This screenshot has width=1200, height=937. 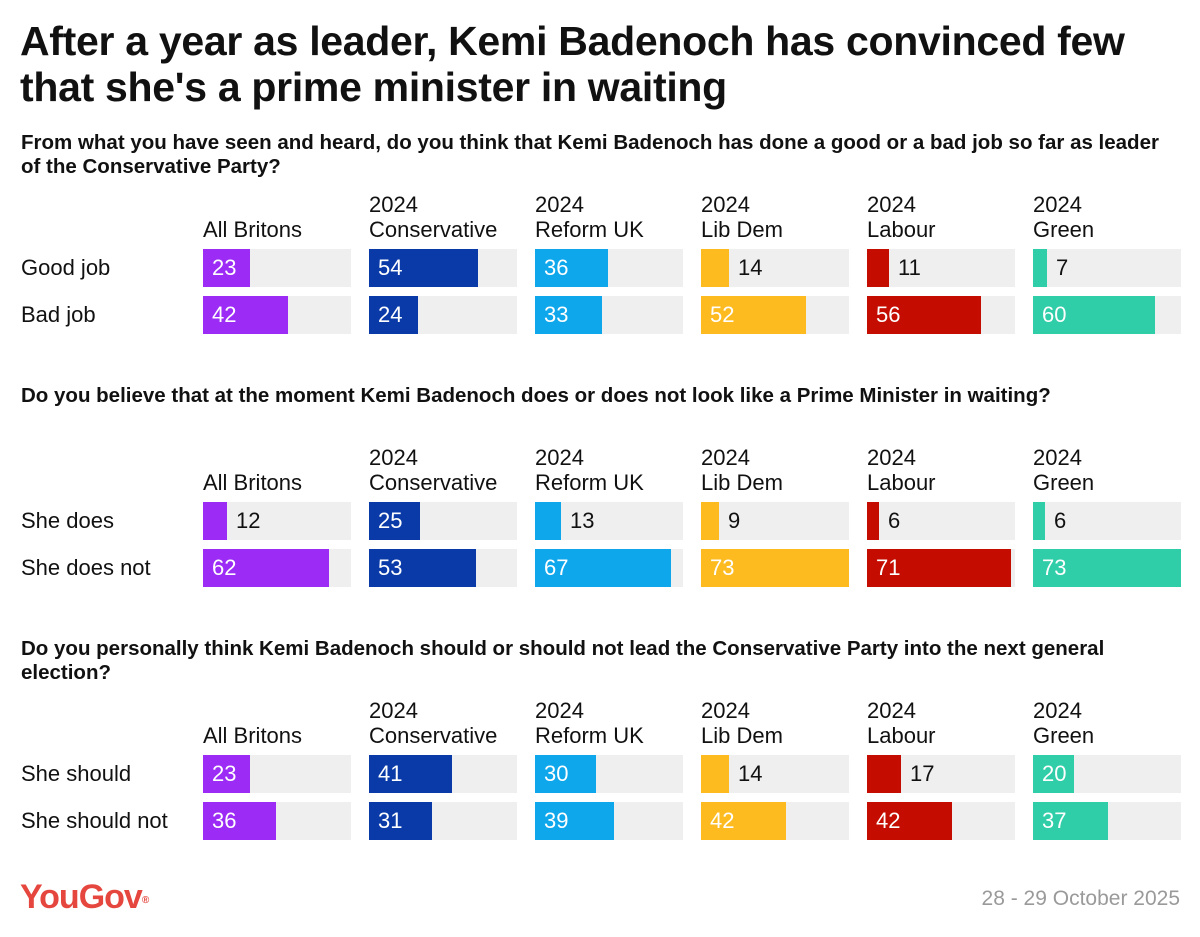 What do you see at coordinates (574, 821) in the screenshot?
I see `bar-she-should-not-2024-reform-uk` at bounding box center [574, 821].